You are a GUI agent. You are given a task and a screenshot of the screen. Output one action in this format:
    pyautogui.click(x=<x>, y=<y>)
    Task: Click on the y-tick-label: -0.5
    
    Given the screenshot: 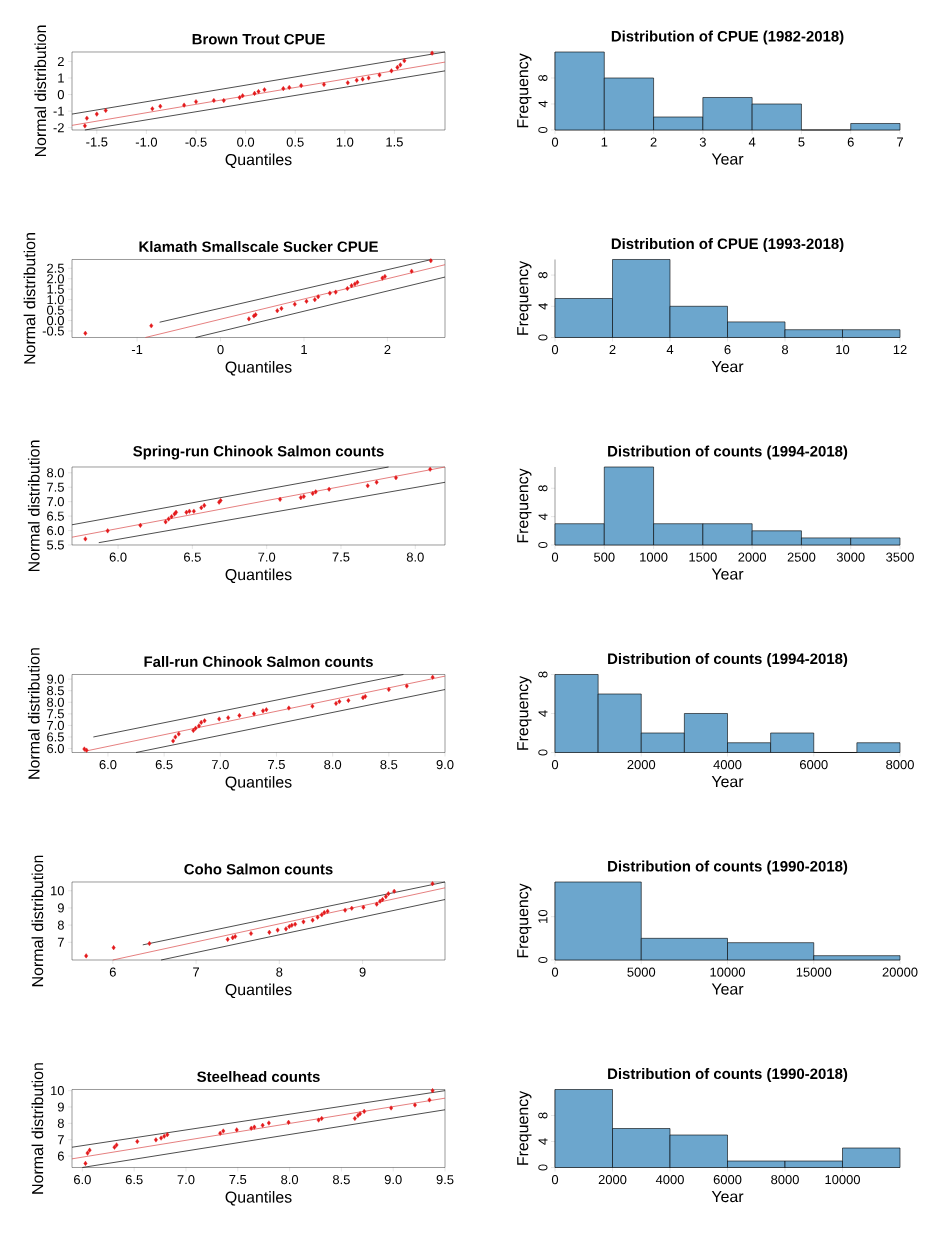 What is the action you would take?
    pyautogui.click(x=53, y=331)
    